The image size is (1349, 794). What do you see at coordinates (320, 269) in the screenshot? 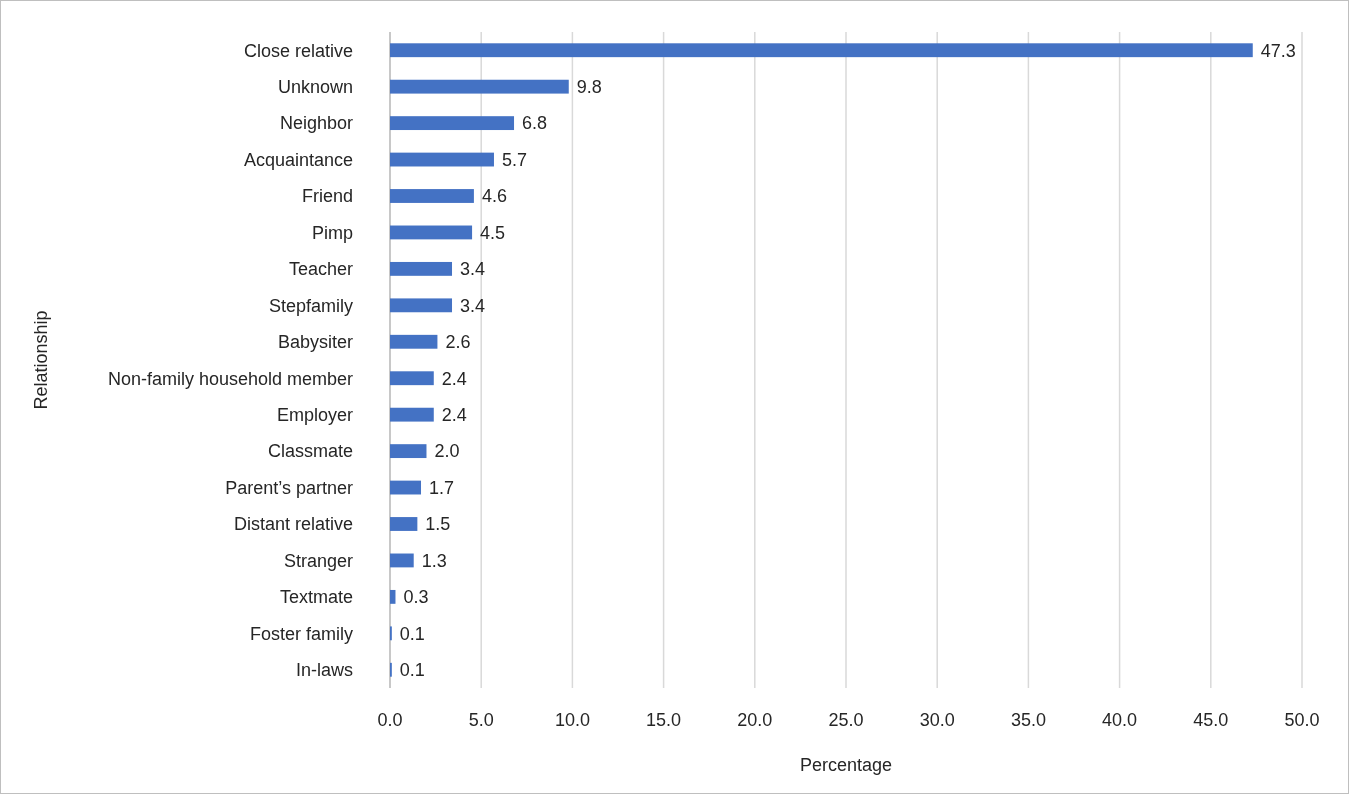
I see `y-tick-label: Teacher` at bounding box center [320, 269].